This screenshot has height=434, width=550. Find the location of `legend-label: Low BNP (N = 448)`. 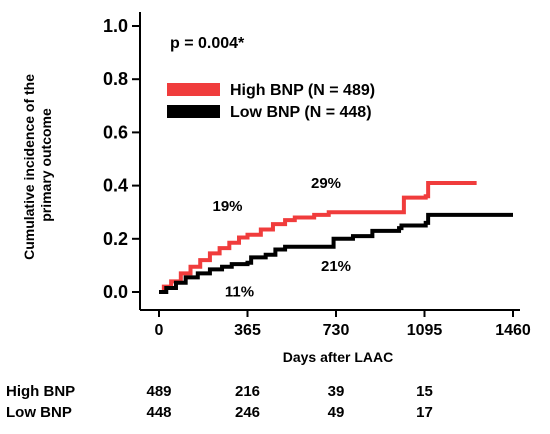

legend-label: Low BNP (N = 448) is located at coordinates (301, 112).